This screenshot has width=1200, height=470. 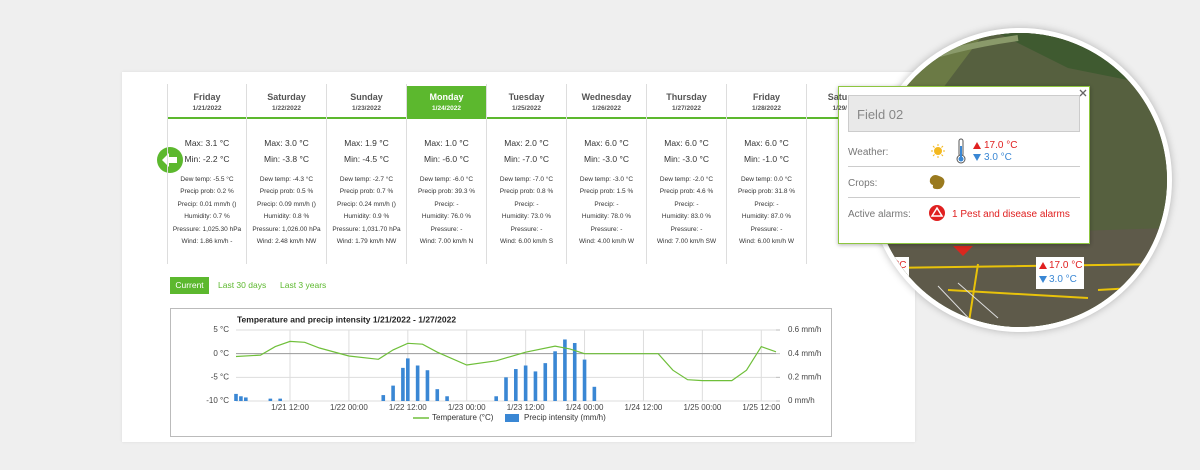 What do you see at coordinates (286, 217) in the screenshot?
I see `detail-line: Humidity: 0.8 %` at bounding box center [286, 217].